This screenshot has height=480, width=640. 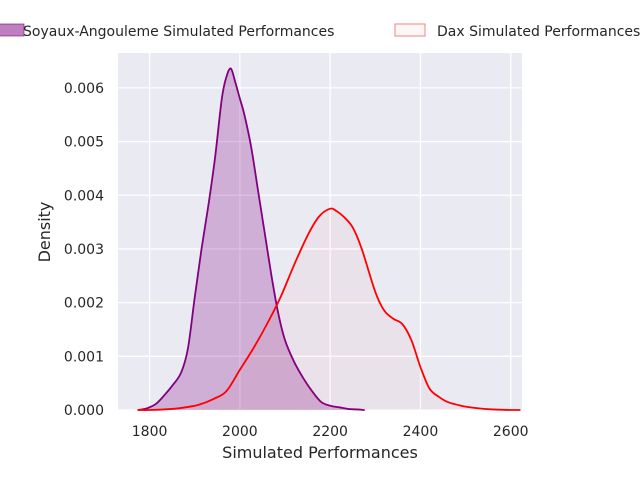 What do you see at coordinates (44, 232) in the screenshot?
I see `y-axis-label: Density` at bounding box center [44, 232].